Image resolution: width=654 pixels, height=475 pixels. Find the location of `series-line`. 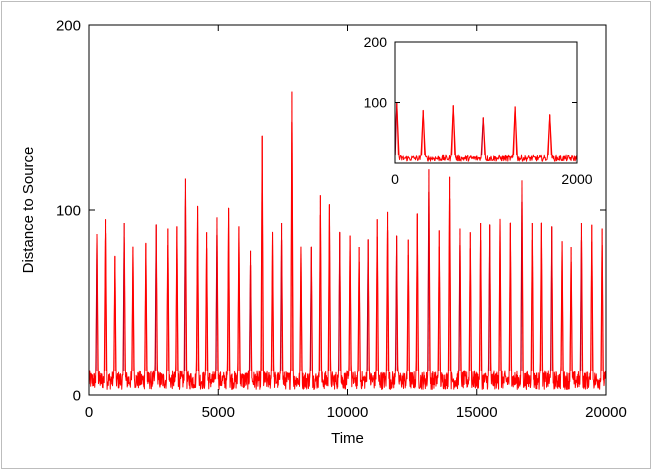

series-line is located at coordinates (486, 132).